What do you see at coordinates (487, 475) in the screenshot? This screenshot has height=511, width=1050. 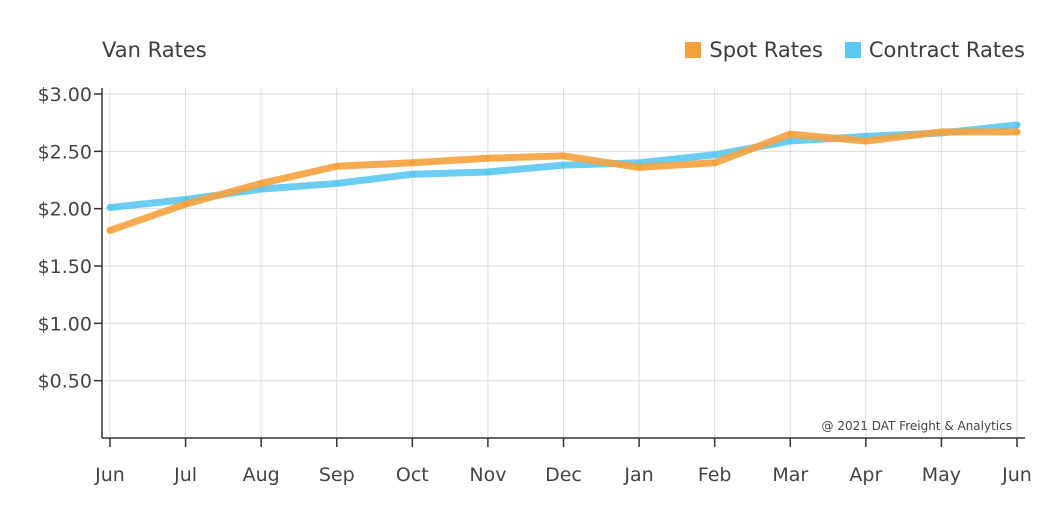 I see `x-tick-label: Nov` at bounding box center [487, 475].